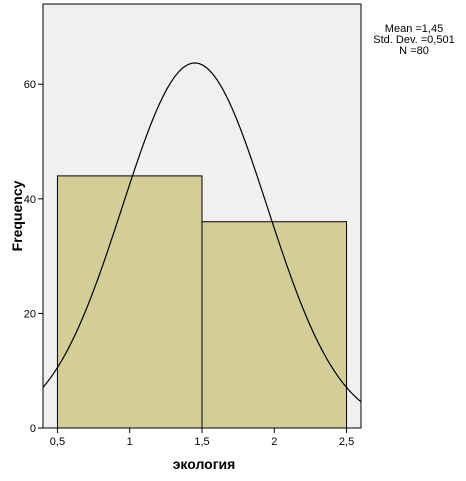 This screenshot has height=481, width=466. Describe the element at coordinates (30, 200) in the screenshot. I see `y-tick-label: 40` at that location.